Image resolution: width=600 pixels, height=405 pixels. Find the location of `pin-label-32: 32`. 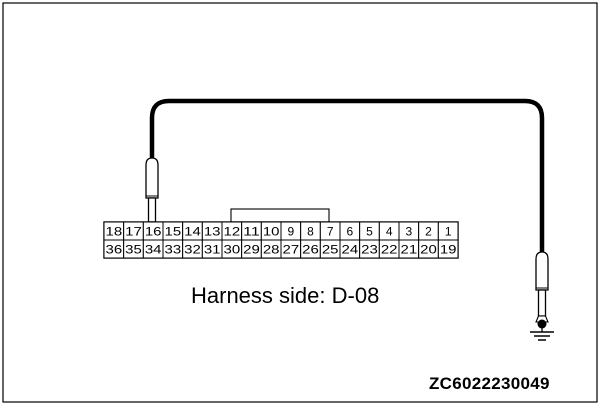

pin-label-32: 32 is located at coordinates (192, 250).